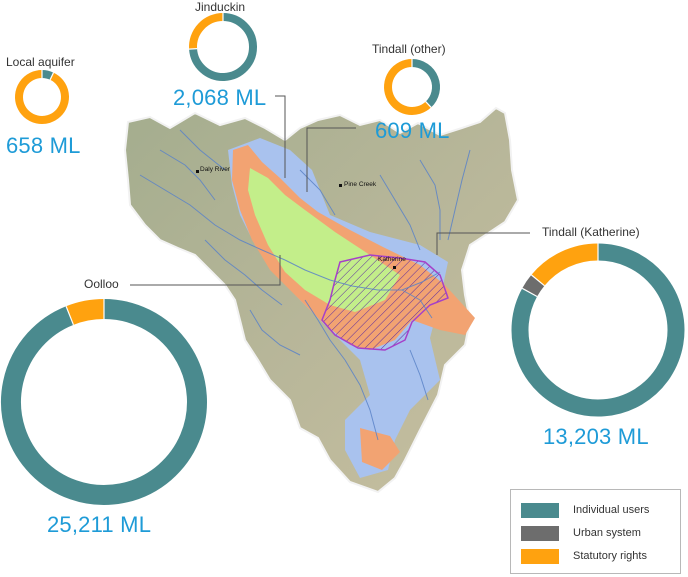 Image resolution: width=688 pixels, height=577 pixels. Describe the element at coordinates (540, 533) in the screenshot. I see `legend-swatch-urban-system` at that location.